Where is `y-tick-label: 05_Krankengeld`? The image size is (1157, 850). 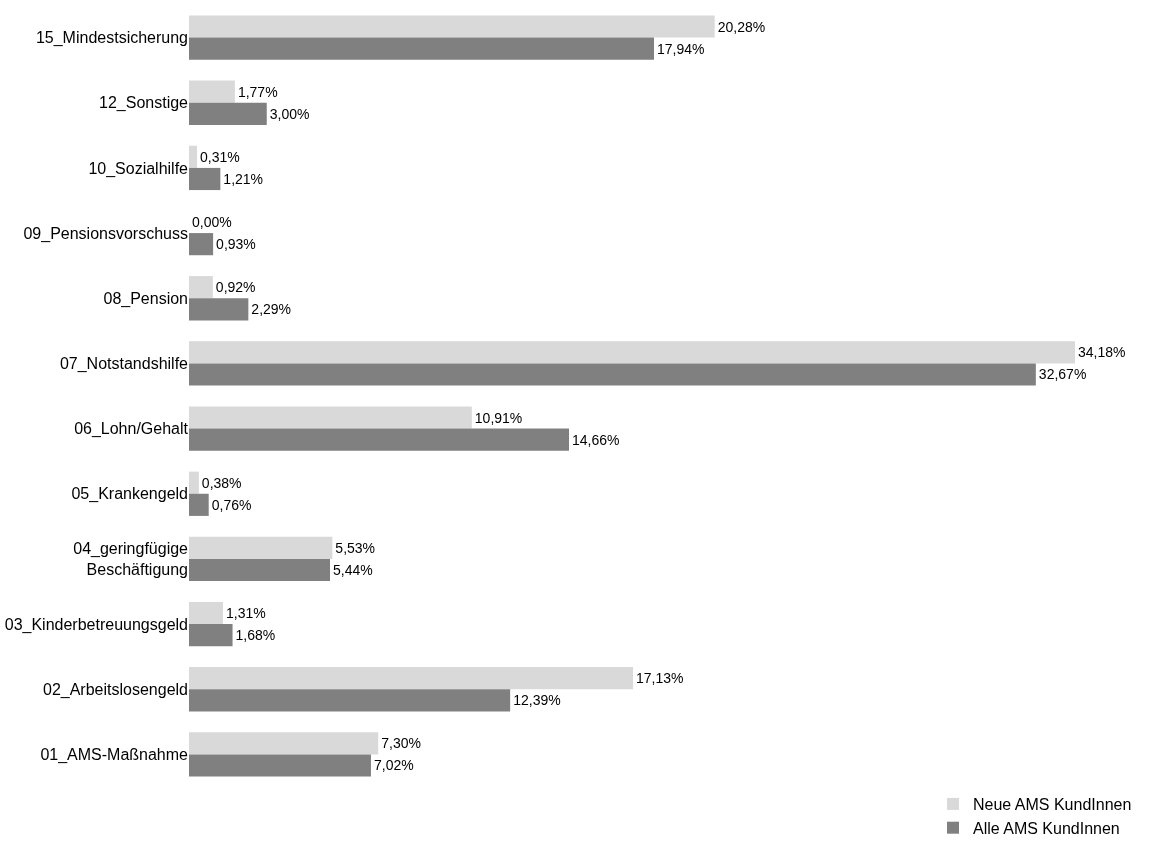
y-tick-label: 05_Krankengeld is located at coordinates (129, 494).